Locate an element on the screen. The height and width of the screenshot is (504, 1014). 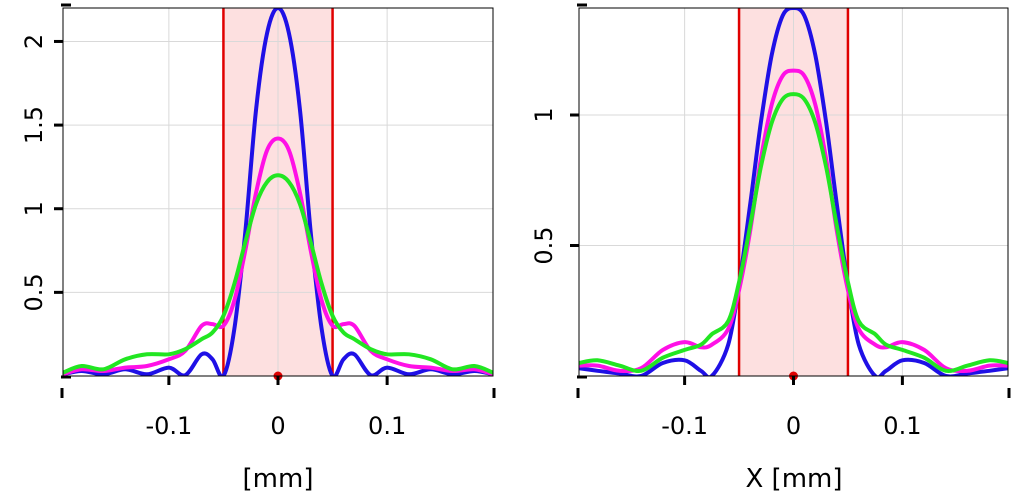
y-tick-label: 1.5 is located at coordinates (34, 125).